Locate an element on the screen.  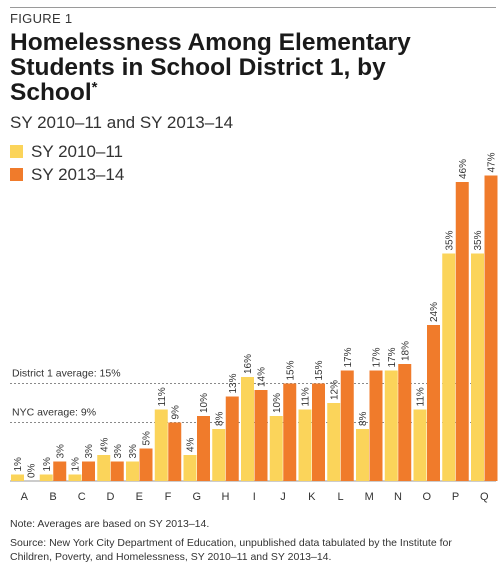
data-label: 9% is located at coordinates (175, 412).